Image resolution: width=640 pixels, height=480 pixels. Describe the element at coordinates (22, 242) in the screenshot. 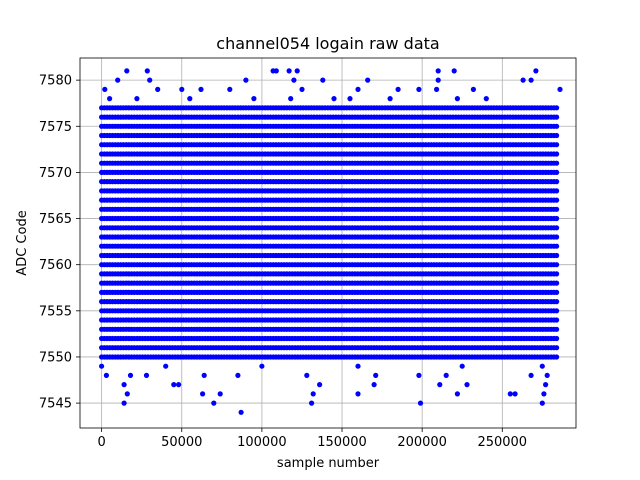

I see `y-axis-label: ADC Code` at that location.